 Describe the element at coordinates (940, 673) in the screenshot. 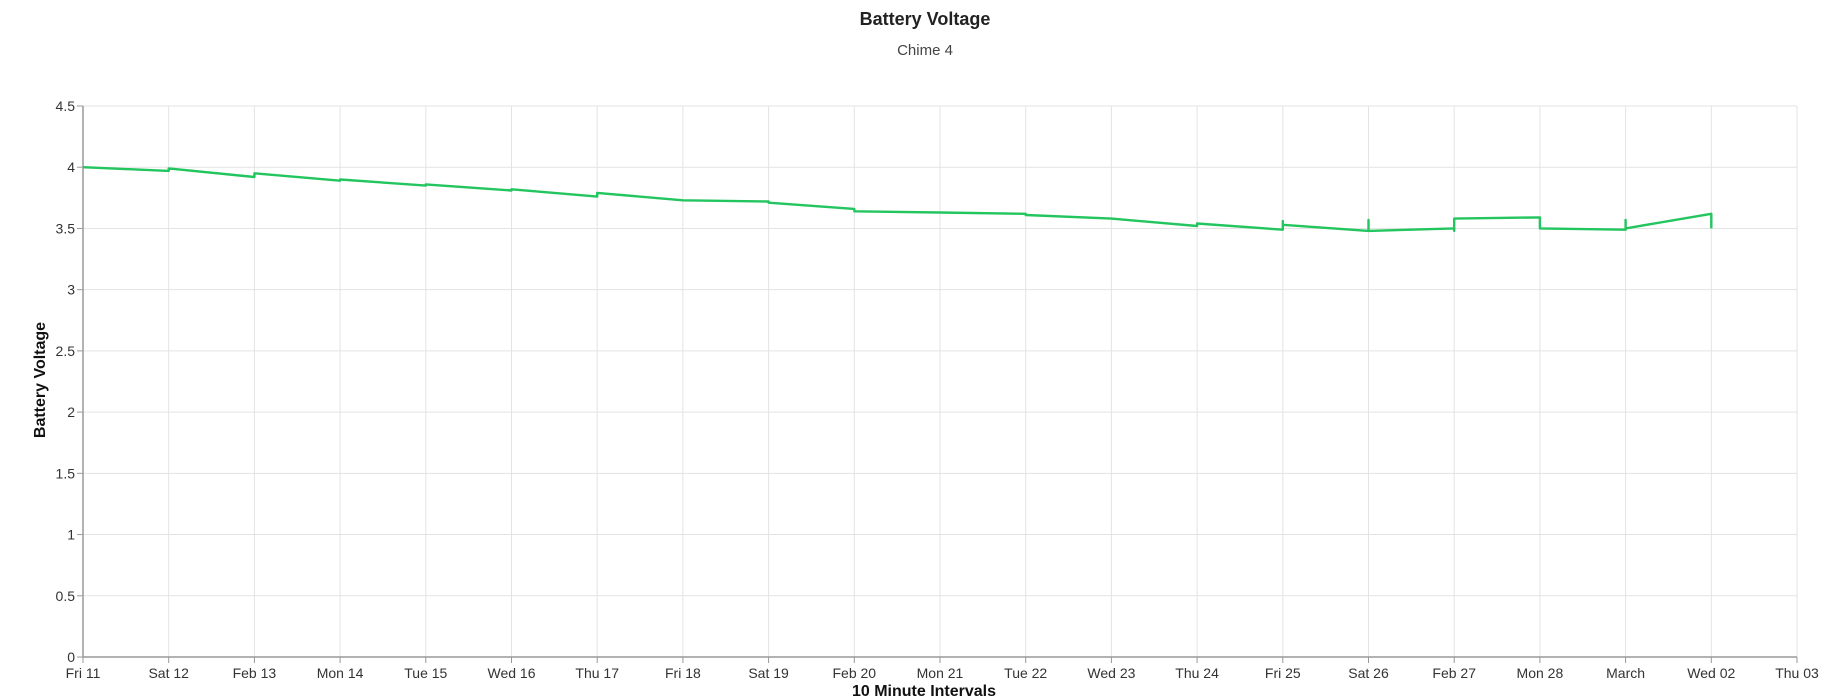

I see `x-tick-label: Mon 21` at that location.